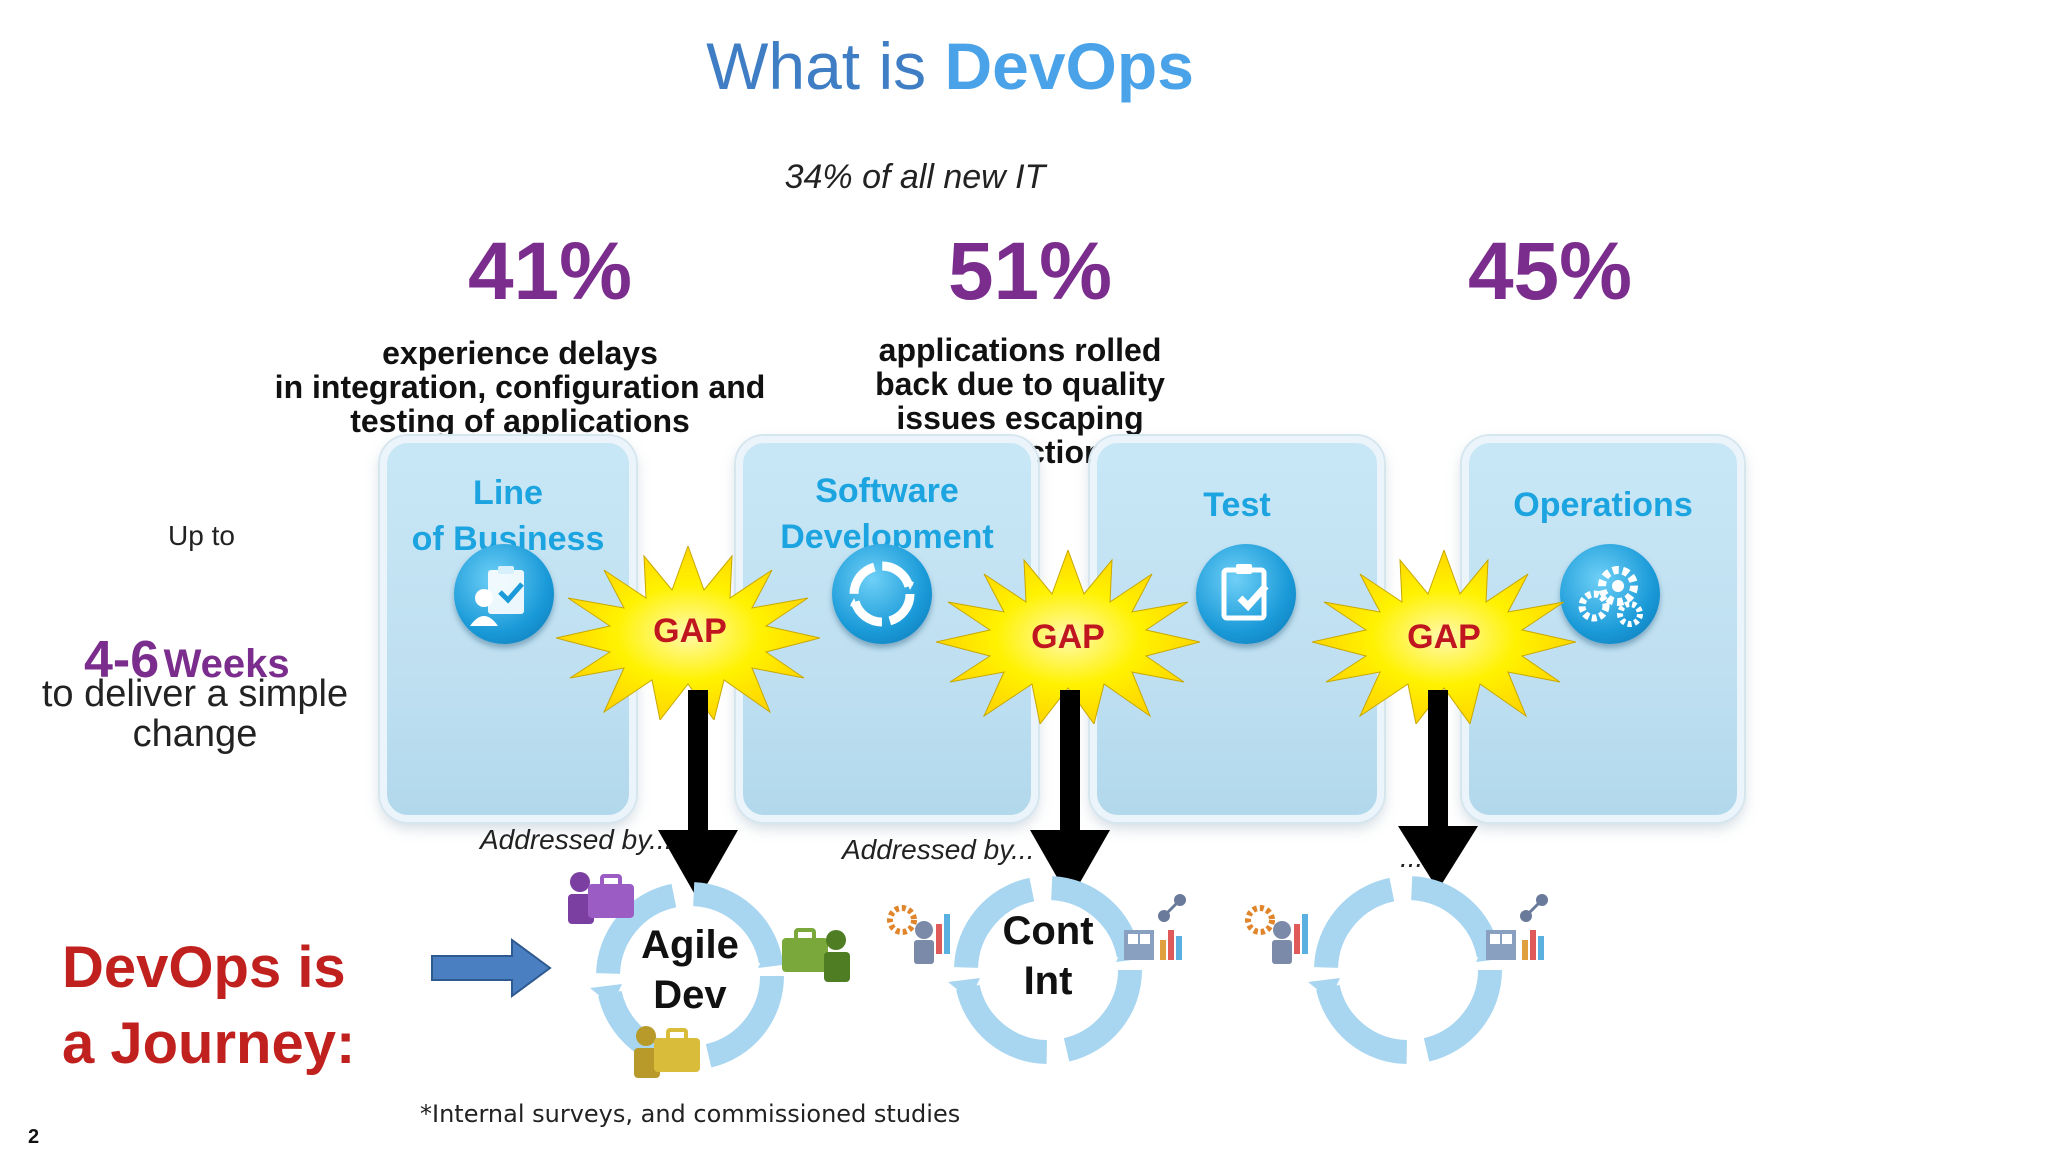 The image size is (2048, 1152). Describe the element at coordinates (816, 66) in the screenshot. I see `title-prefix: What is` at that location.